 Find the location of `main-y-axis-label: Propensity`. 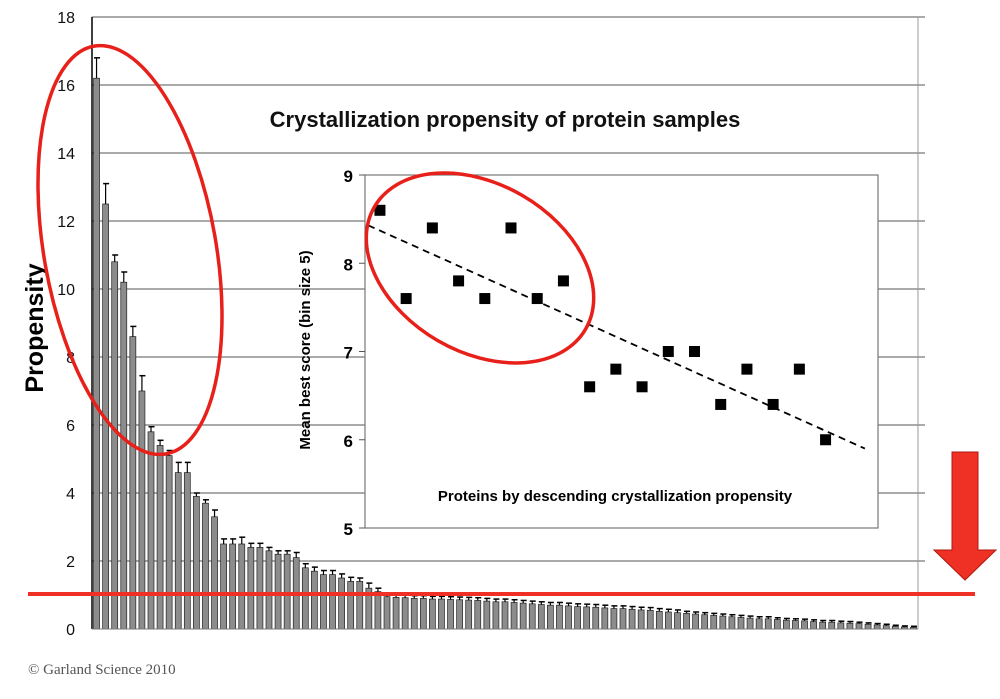

main-y-axis-label: Propensity is located at coordinates (35, 327).